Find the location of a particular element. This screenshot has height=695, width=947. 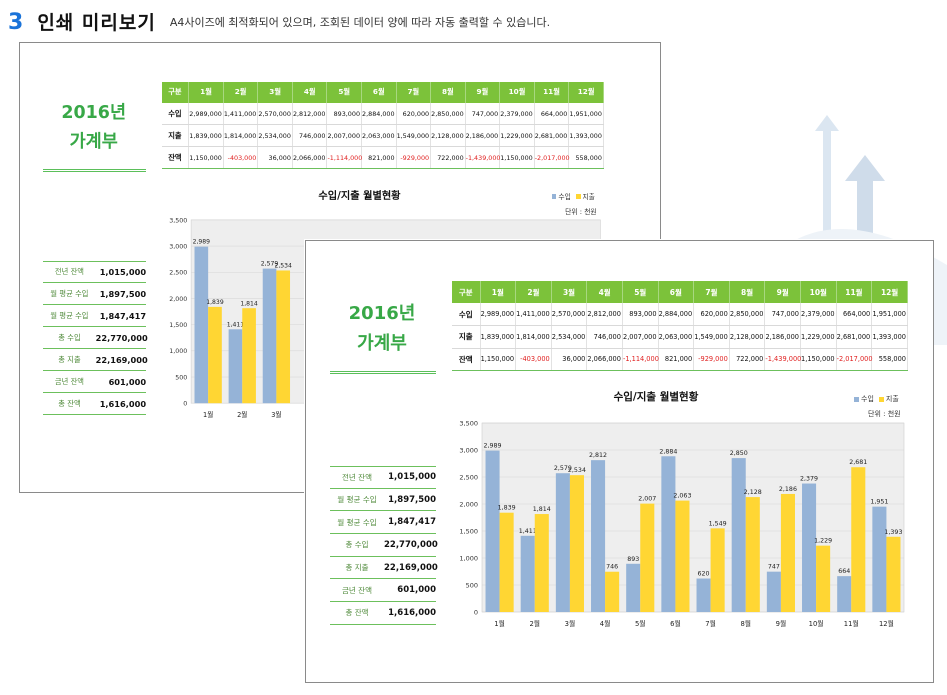

table-cell: 2,850,000 is located at coordinates (747, 314).